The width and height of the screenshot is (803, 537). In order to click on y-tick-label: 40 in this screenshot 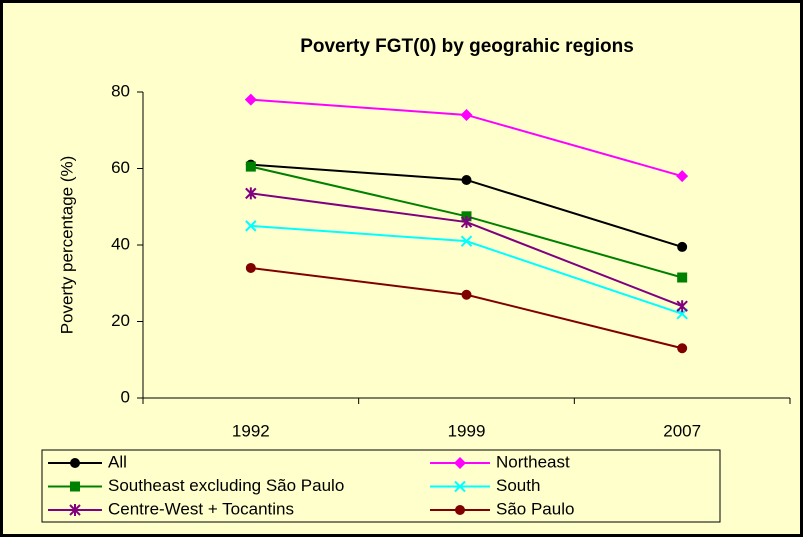, I will do `click(120, 243)`.